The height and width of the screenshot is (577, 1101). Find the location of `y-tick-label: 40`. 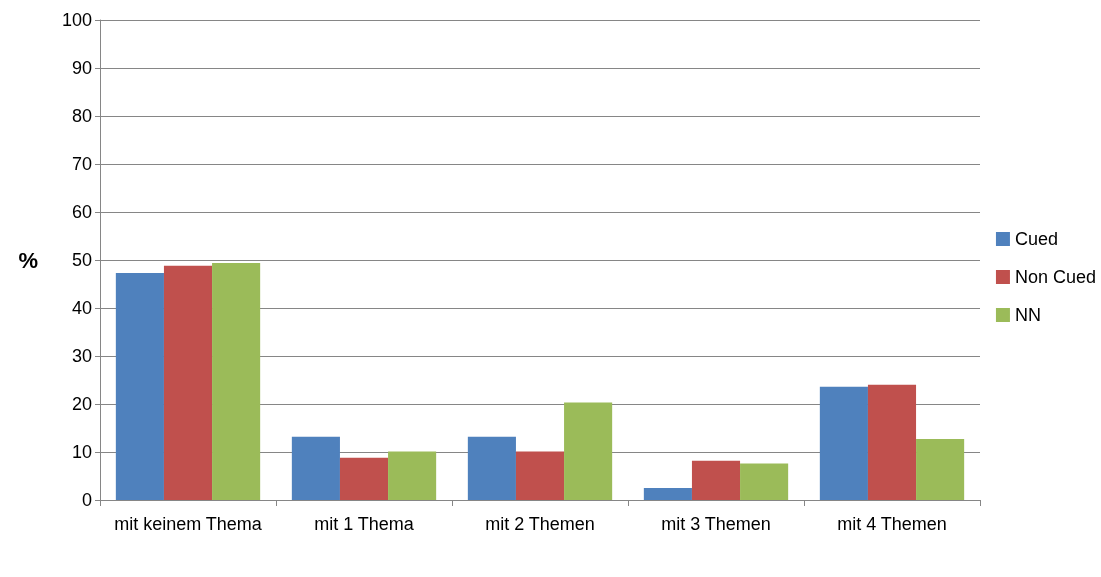

y-tick-label: 40 is located at coordinates (81, 308).